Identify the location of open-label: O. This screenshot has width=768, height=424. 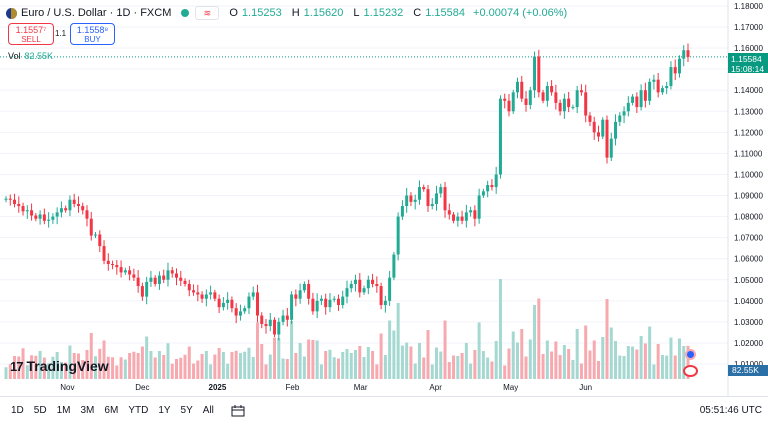
(233, 13).